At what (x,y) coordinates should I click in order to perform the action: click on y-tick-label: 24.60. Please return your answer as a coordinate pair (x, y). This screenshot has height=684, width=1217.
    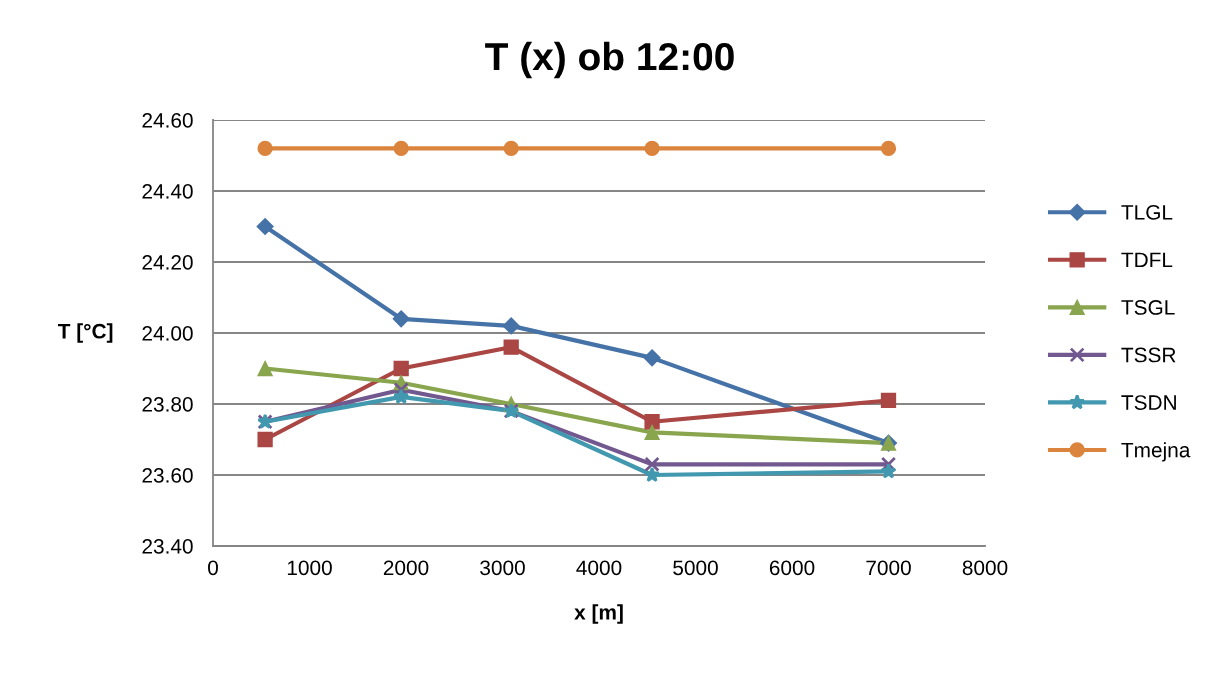
    Looking at the image, I should click on (167, 120).